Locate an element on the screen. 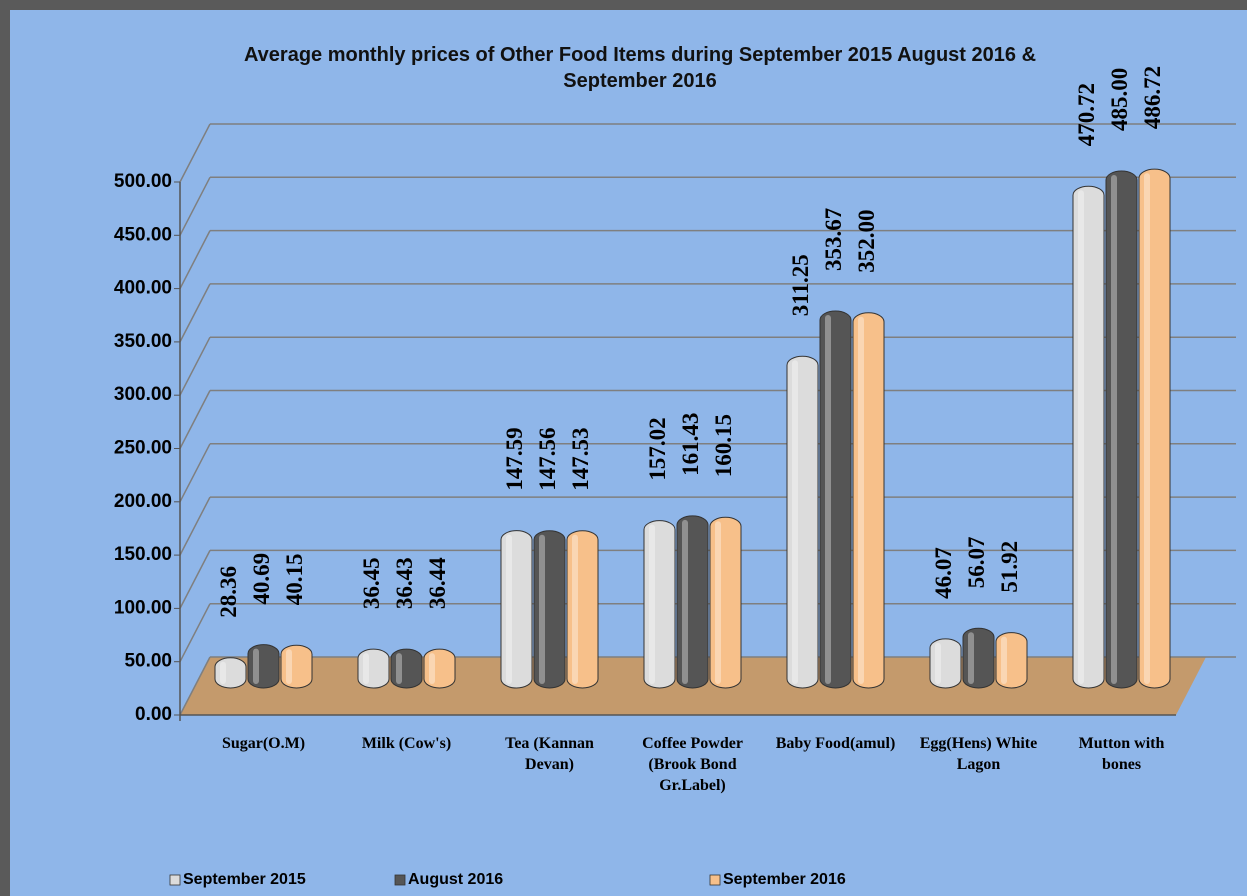  value-label: 147.59 is located at coordinates (514, 458).